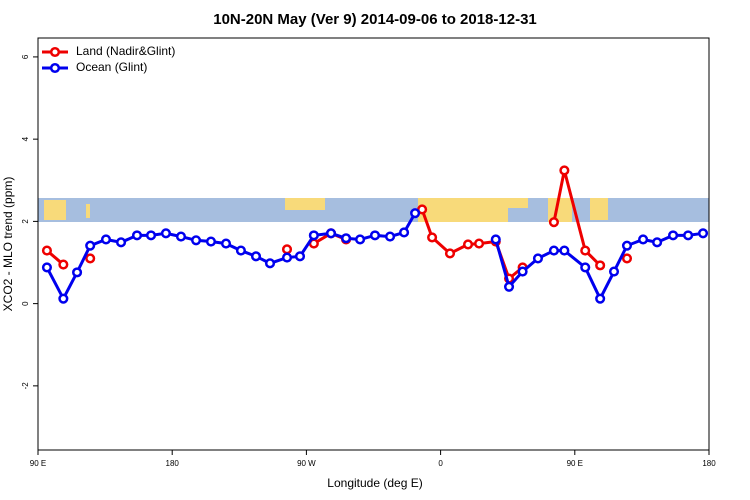  I want to click on y-tick-label: 4, so click(25, 138).